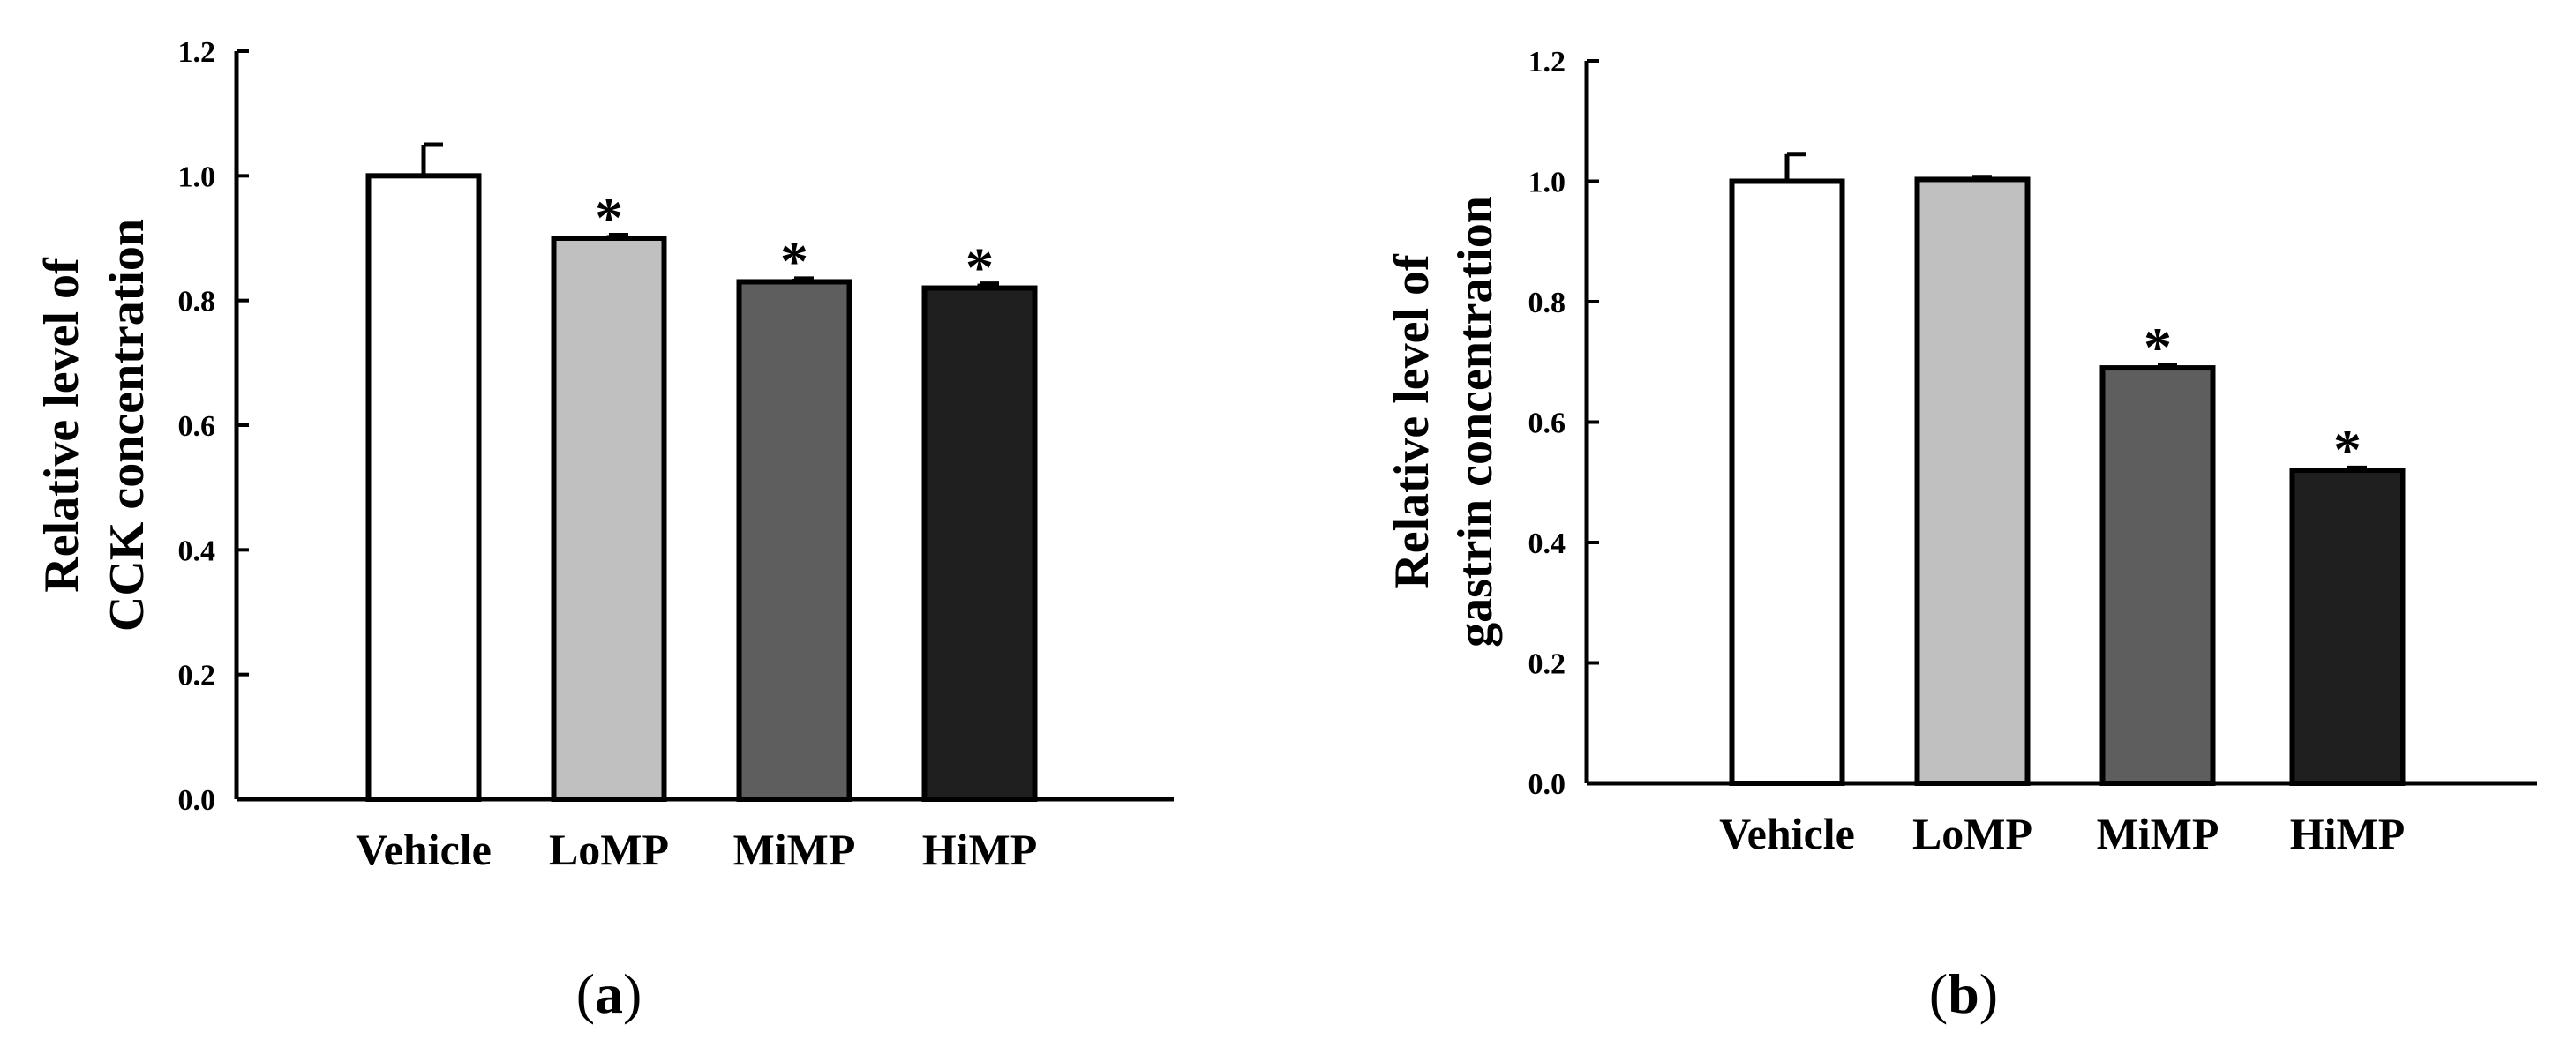  What do you see at coordinates (127, 425) in the screenshot?
I see `y-axis-label: CCK concentration` at bounding box center [127, 425].